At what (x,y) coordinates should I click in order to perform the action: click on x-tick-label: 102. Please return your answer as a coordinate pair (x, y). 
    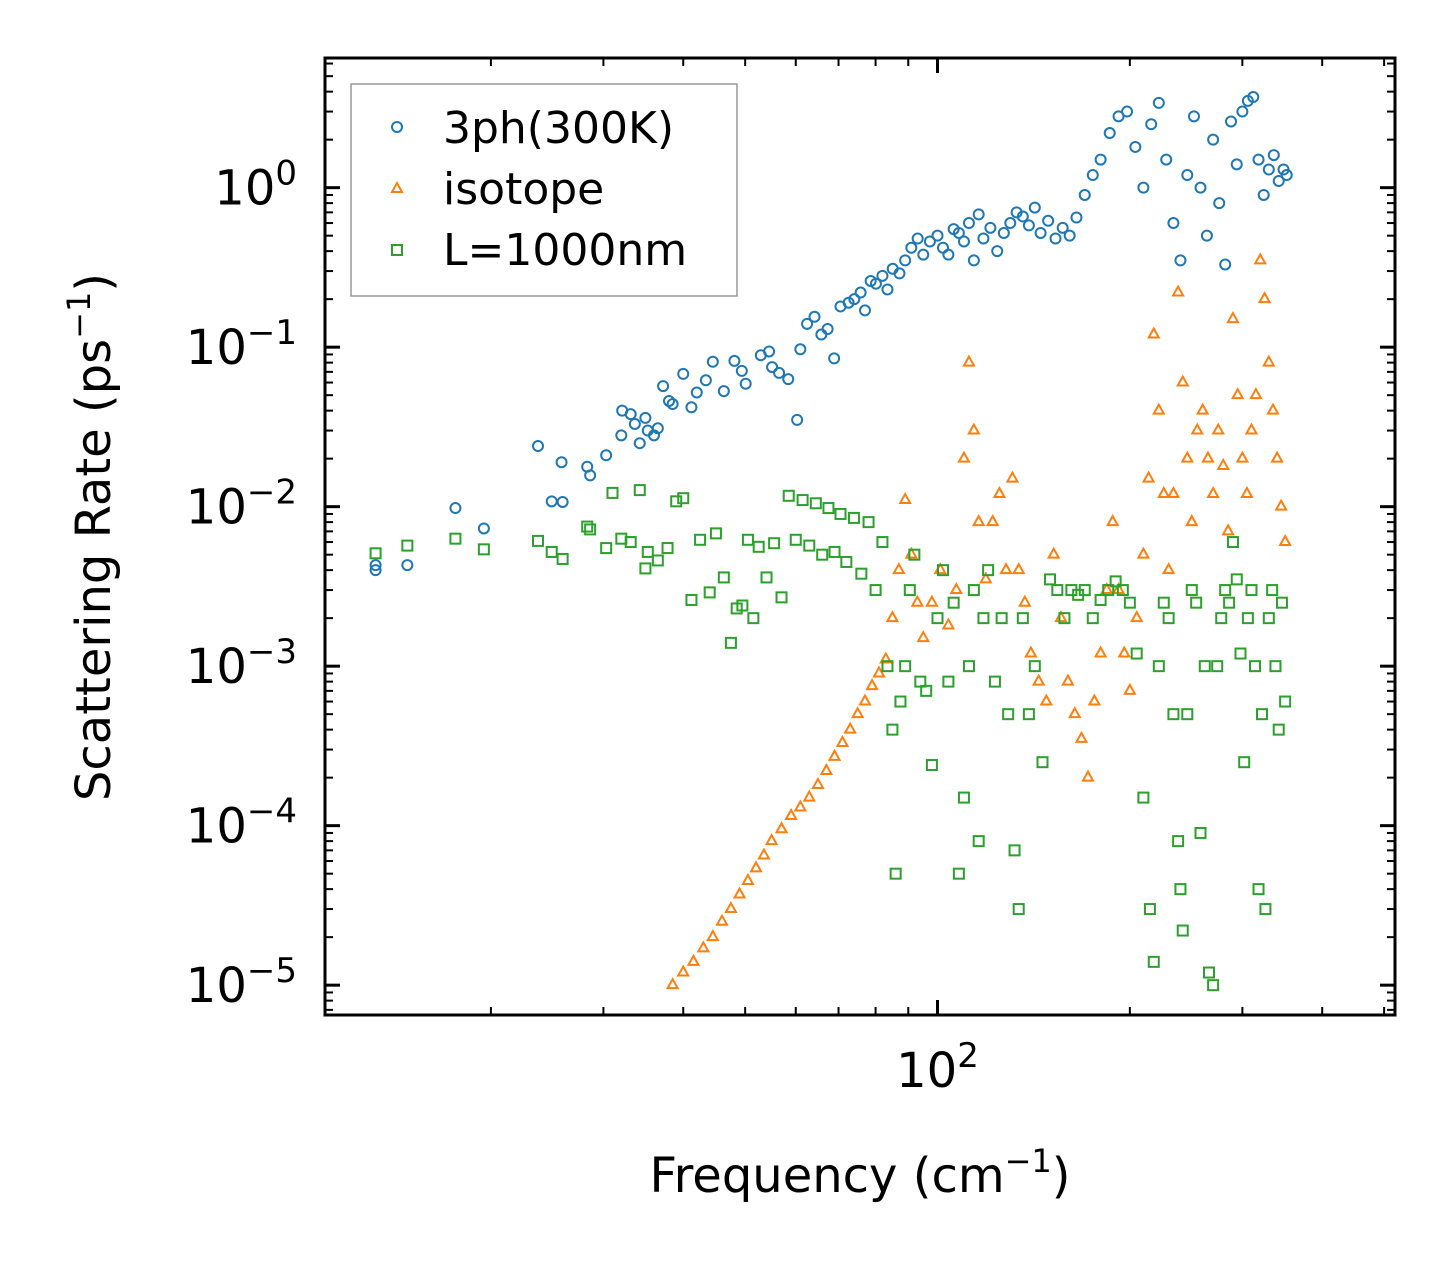
    Looking at the image, I should click on (937, 1067).